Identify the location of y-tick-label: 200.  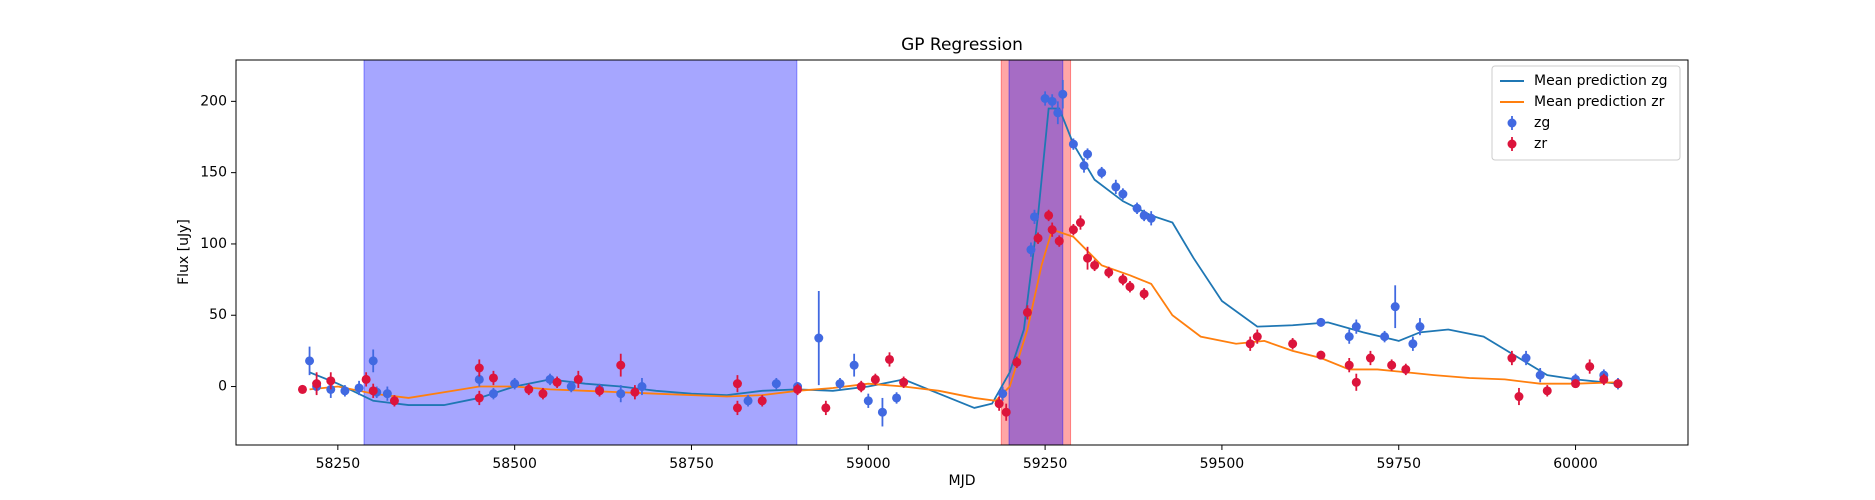
(213, 101).